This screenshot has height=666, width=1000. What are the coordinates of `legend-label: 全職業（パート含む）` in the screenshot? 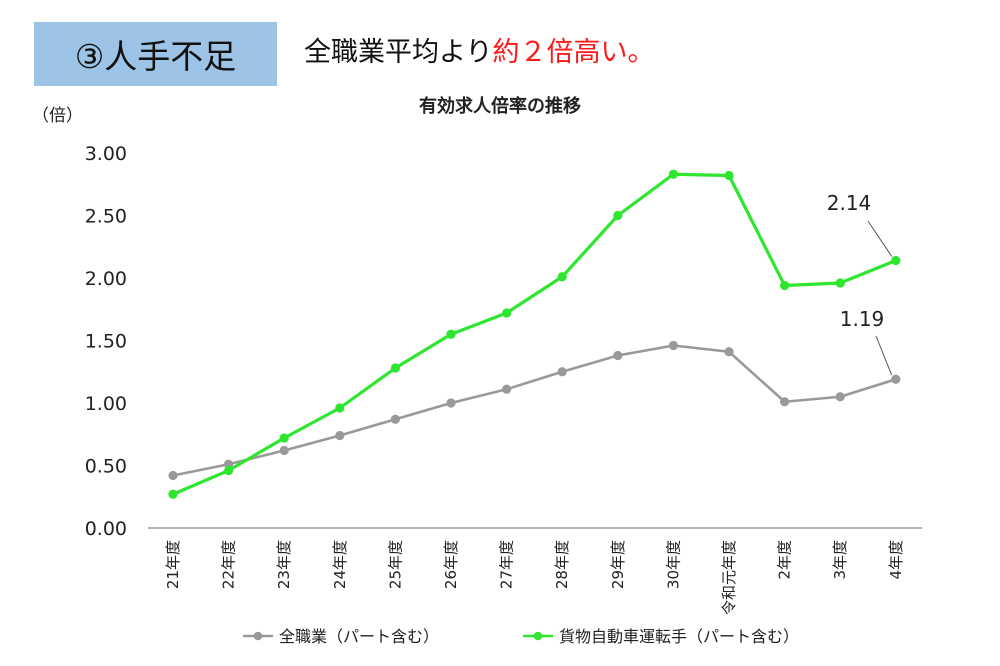 It's located at (359, 636).